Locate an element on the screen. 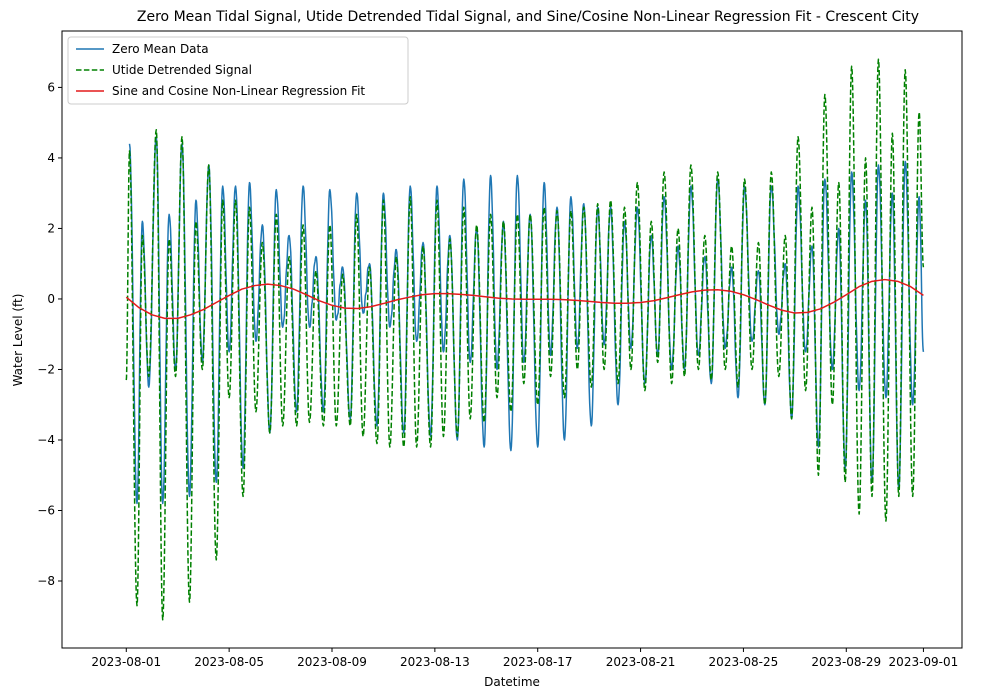  y-tick-label: −4 is located at coordinates (46, 440).